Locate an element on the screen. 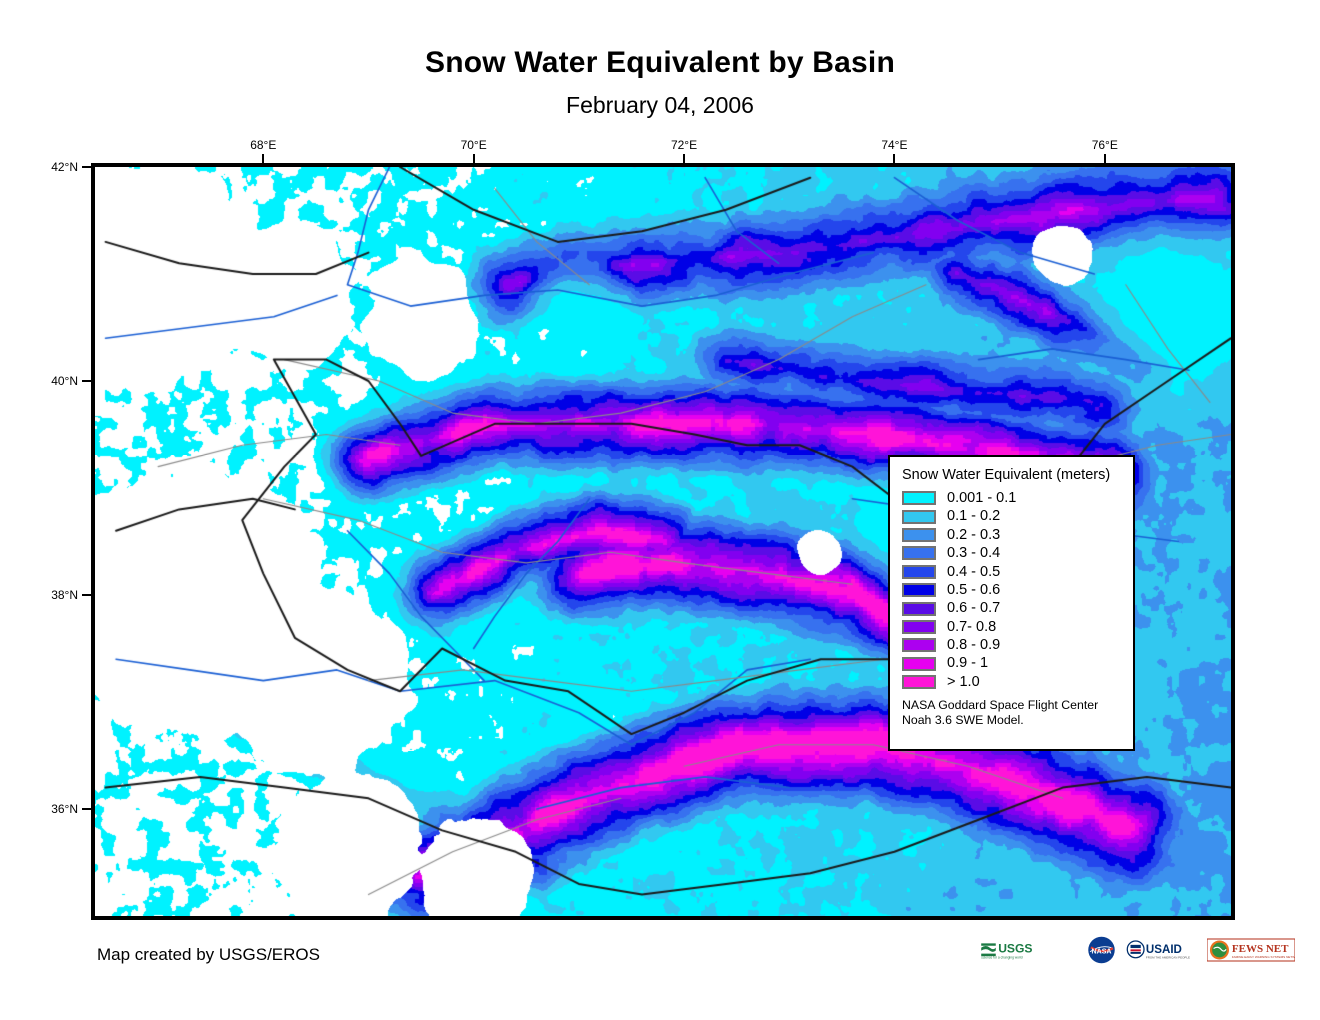  lon-tick-label: 70°E is located at coordinates (473, 145).